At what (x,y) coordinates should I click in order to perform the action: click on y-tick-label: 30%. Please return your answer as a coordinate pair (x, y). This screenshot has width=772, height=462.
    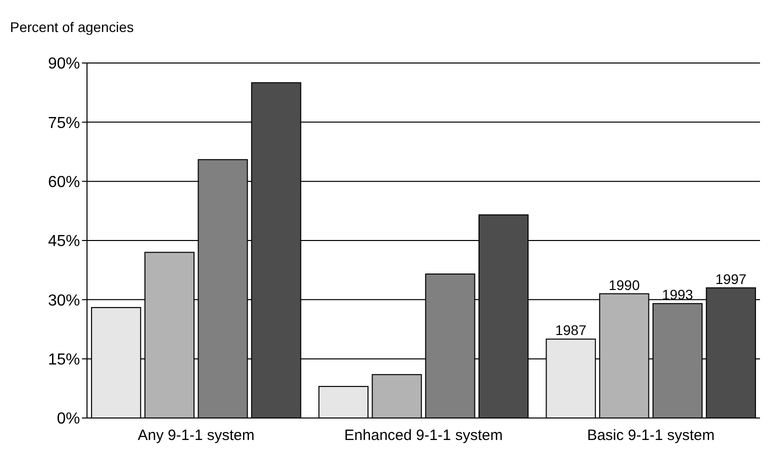
    Looking at the image, I should click on (64, 301).